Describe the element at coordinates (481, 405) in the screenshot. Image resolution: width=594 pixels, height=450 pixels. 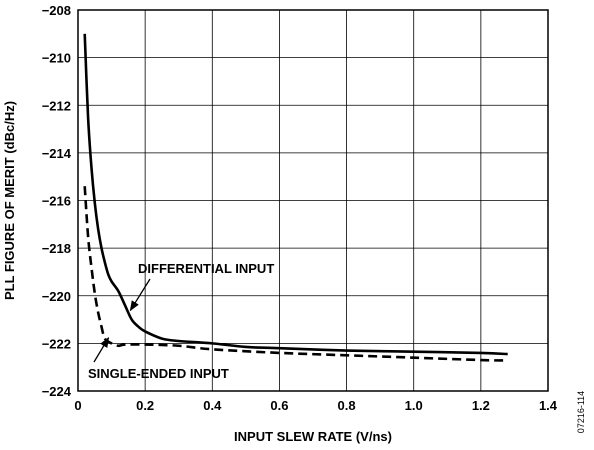
I see `x-tick-label: 1.2` at that location.